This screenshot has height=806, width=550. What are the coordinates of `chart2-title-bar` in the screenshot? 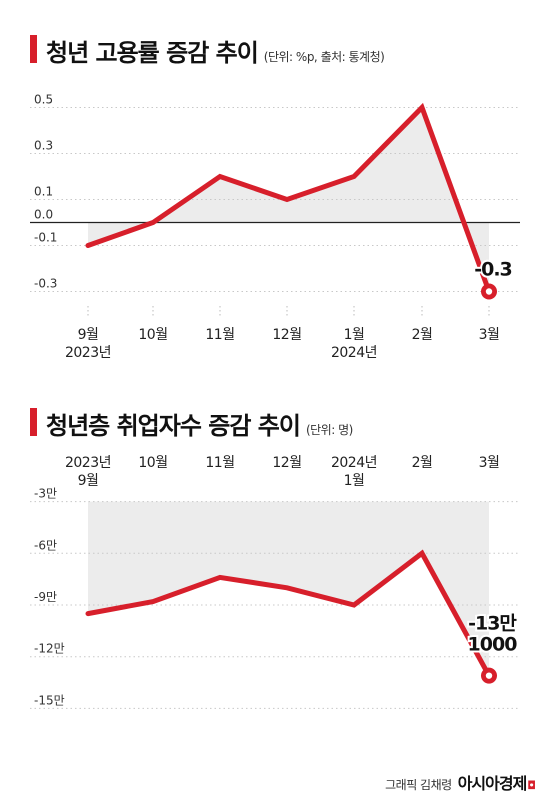 It's located at (33, 422).